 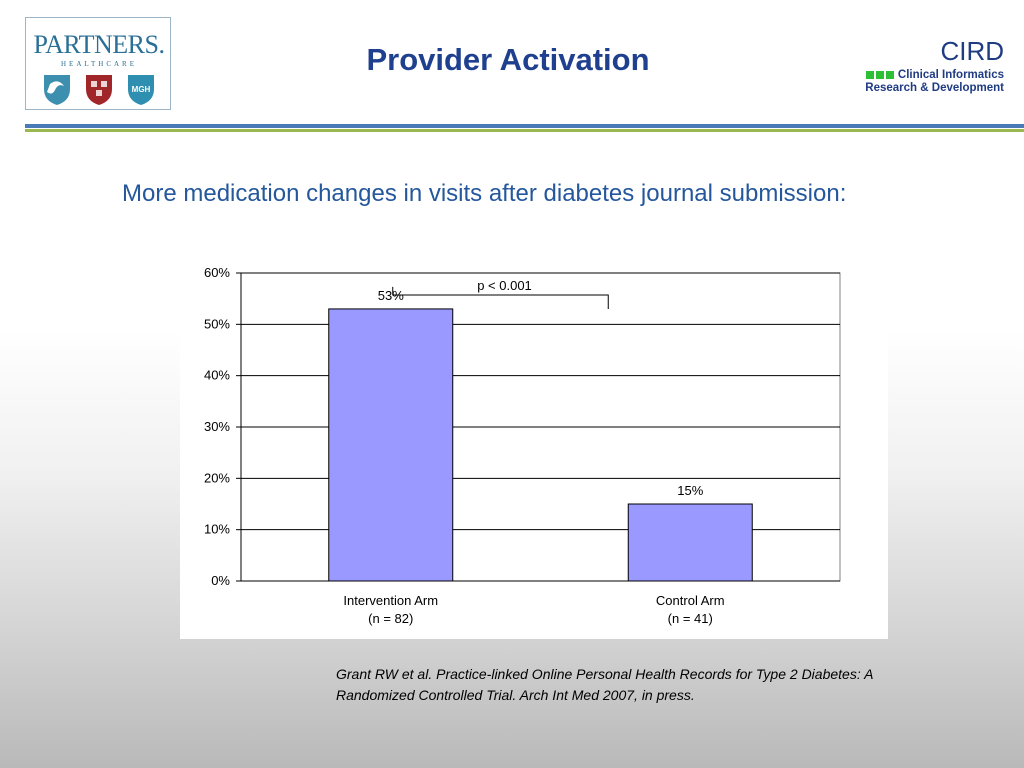 I want to click on cird-logo-line2: Research & Development, so click(x=934, y=88).